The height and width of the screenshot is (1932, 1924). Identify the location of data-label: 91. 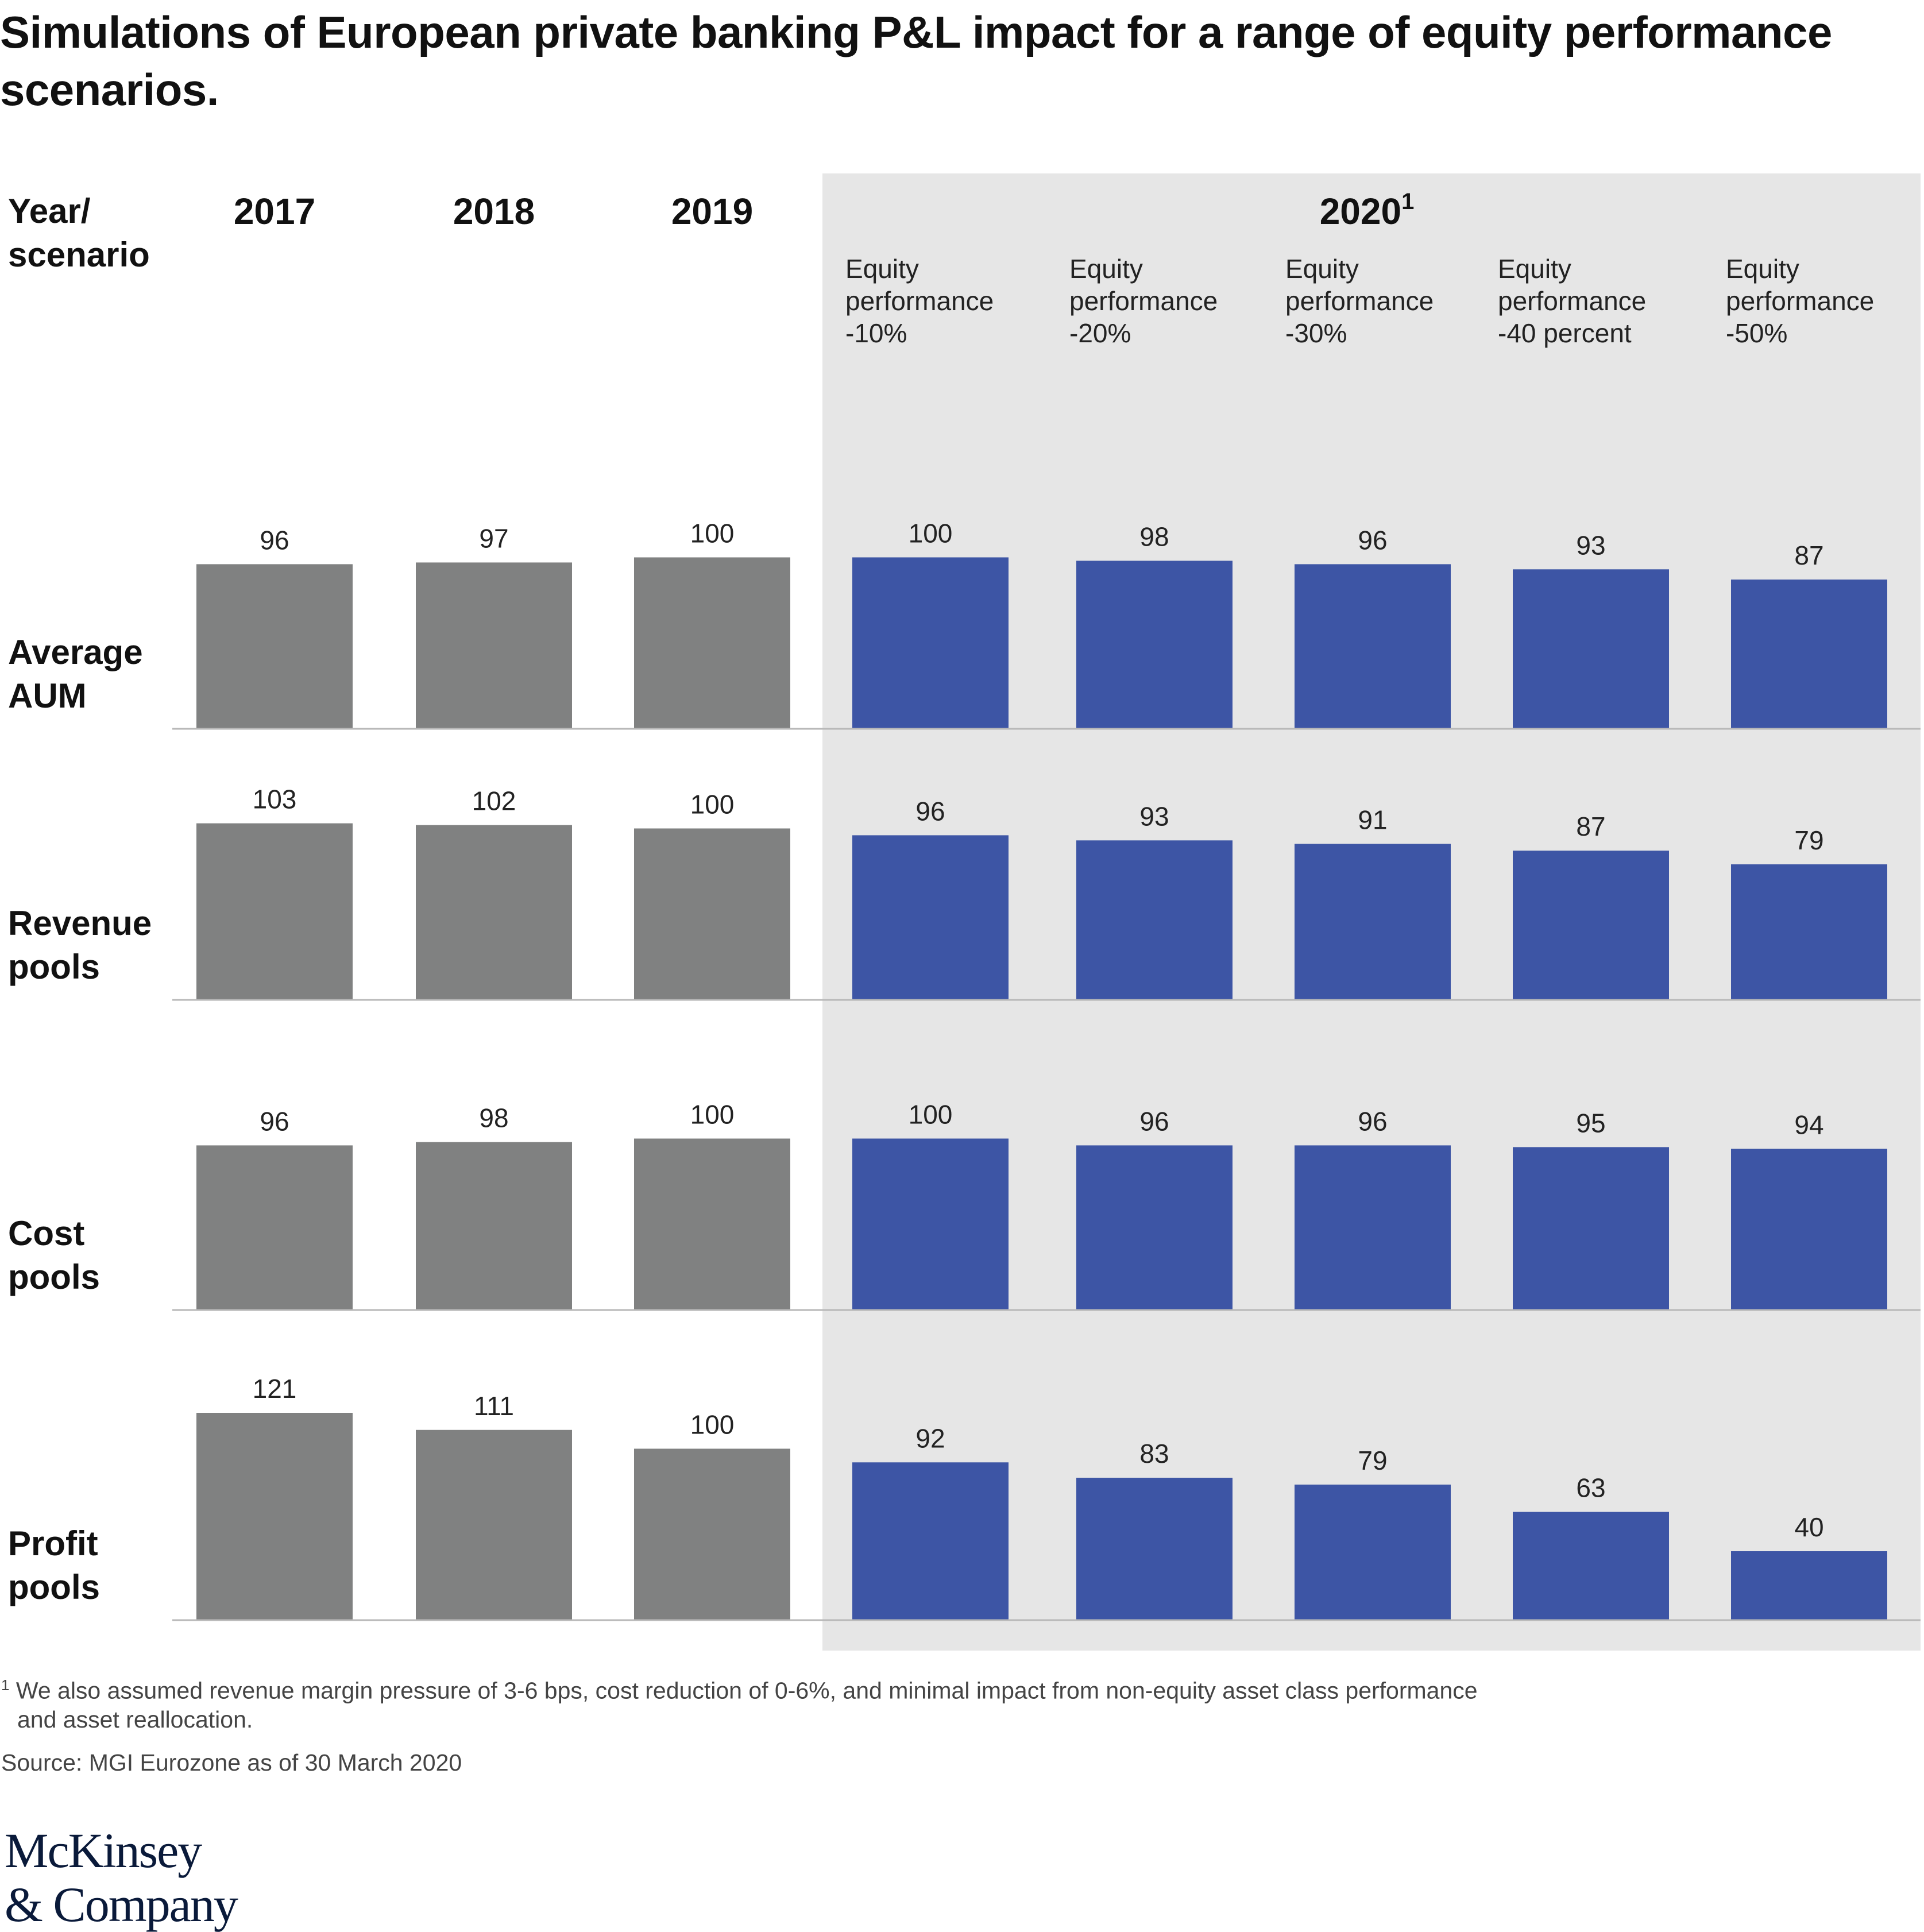
(1372, 819).